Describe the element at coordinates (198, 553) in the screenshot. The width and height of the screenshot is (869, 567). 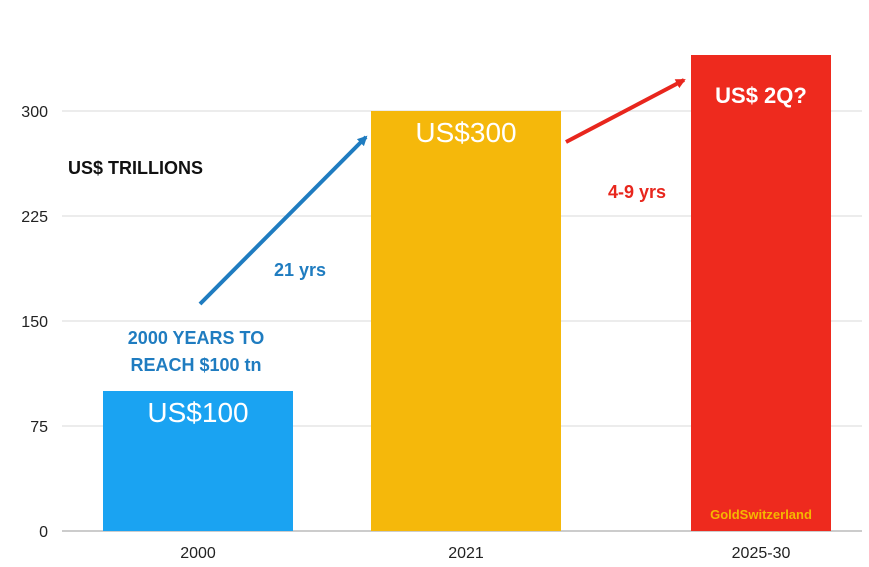
I see `x-tick-label: 2000` at that location.